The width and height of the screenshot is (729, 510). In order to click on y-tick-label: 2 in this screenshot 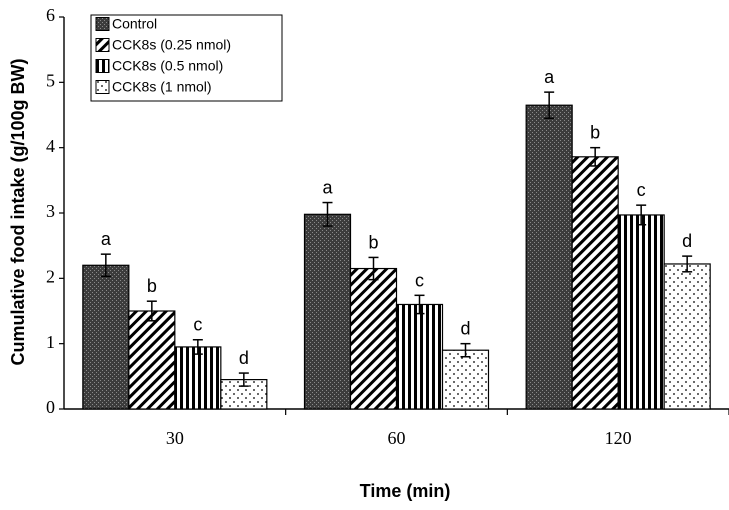, I will do `click(50, 276)`.